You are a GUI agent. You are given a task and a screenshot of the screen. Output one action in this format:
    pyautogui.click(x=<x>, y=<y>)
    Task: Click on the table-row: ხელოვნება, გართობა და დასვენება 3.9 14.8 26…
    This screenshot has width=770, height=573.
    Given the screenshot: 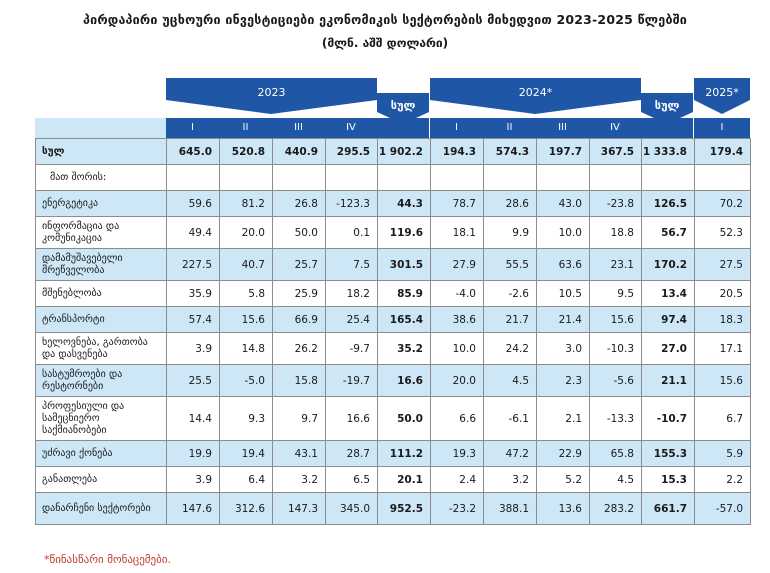 What is the action you would take?
    pyautogui.click(x=393, y=348)
    